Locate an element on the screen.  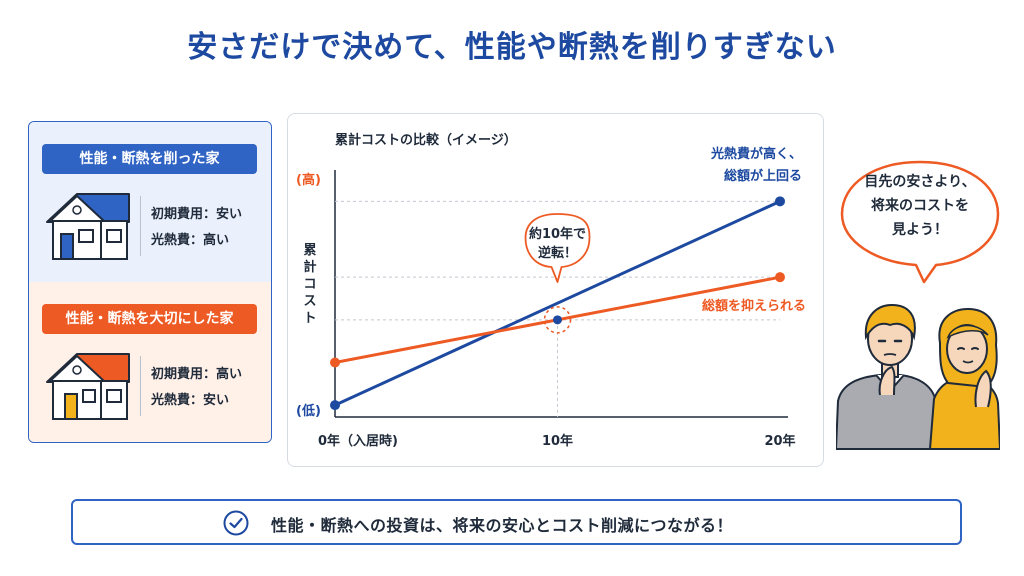
check-circle-icon is located at coordinates (236, 523).